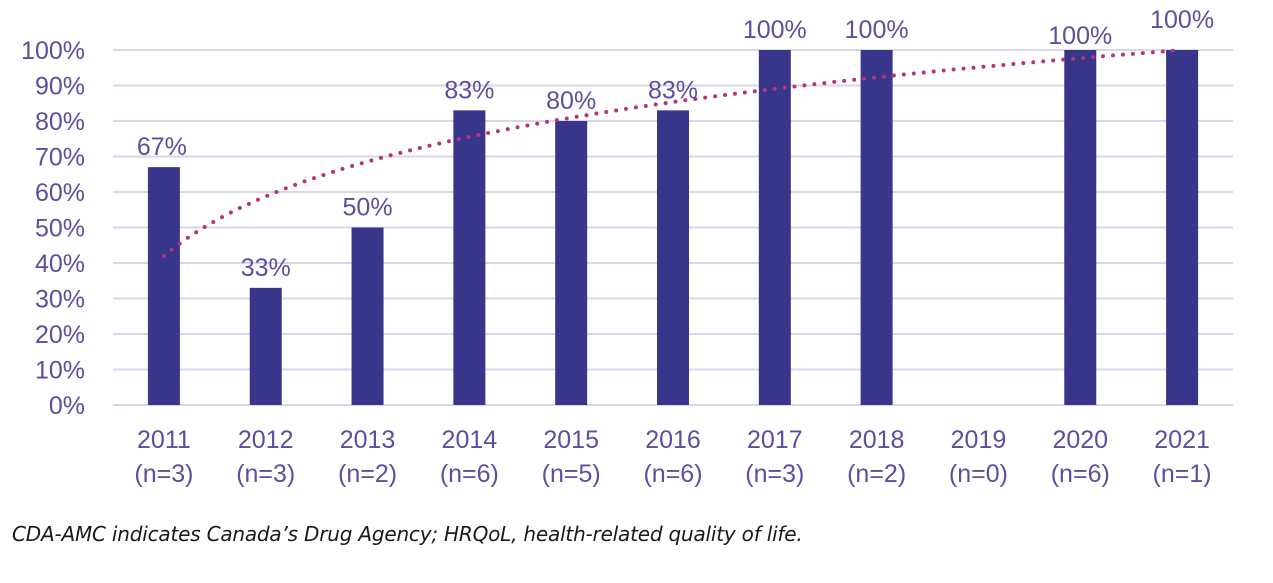 The width and height of the screenshot is (1273, 583). Describe the element at coordinates (266, 440) in the screenshot. I see `x-tick-label: 2012` at that location.